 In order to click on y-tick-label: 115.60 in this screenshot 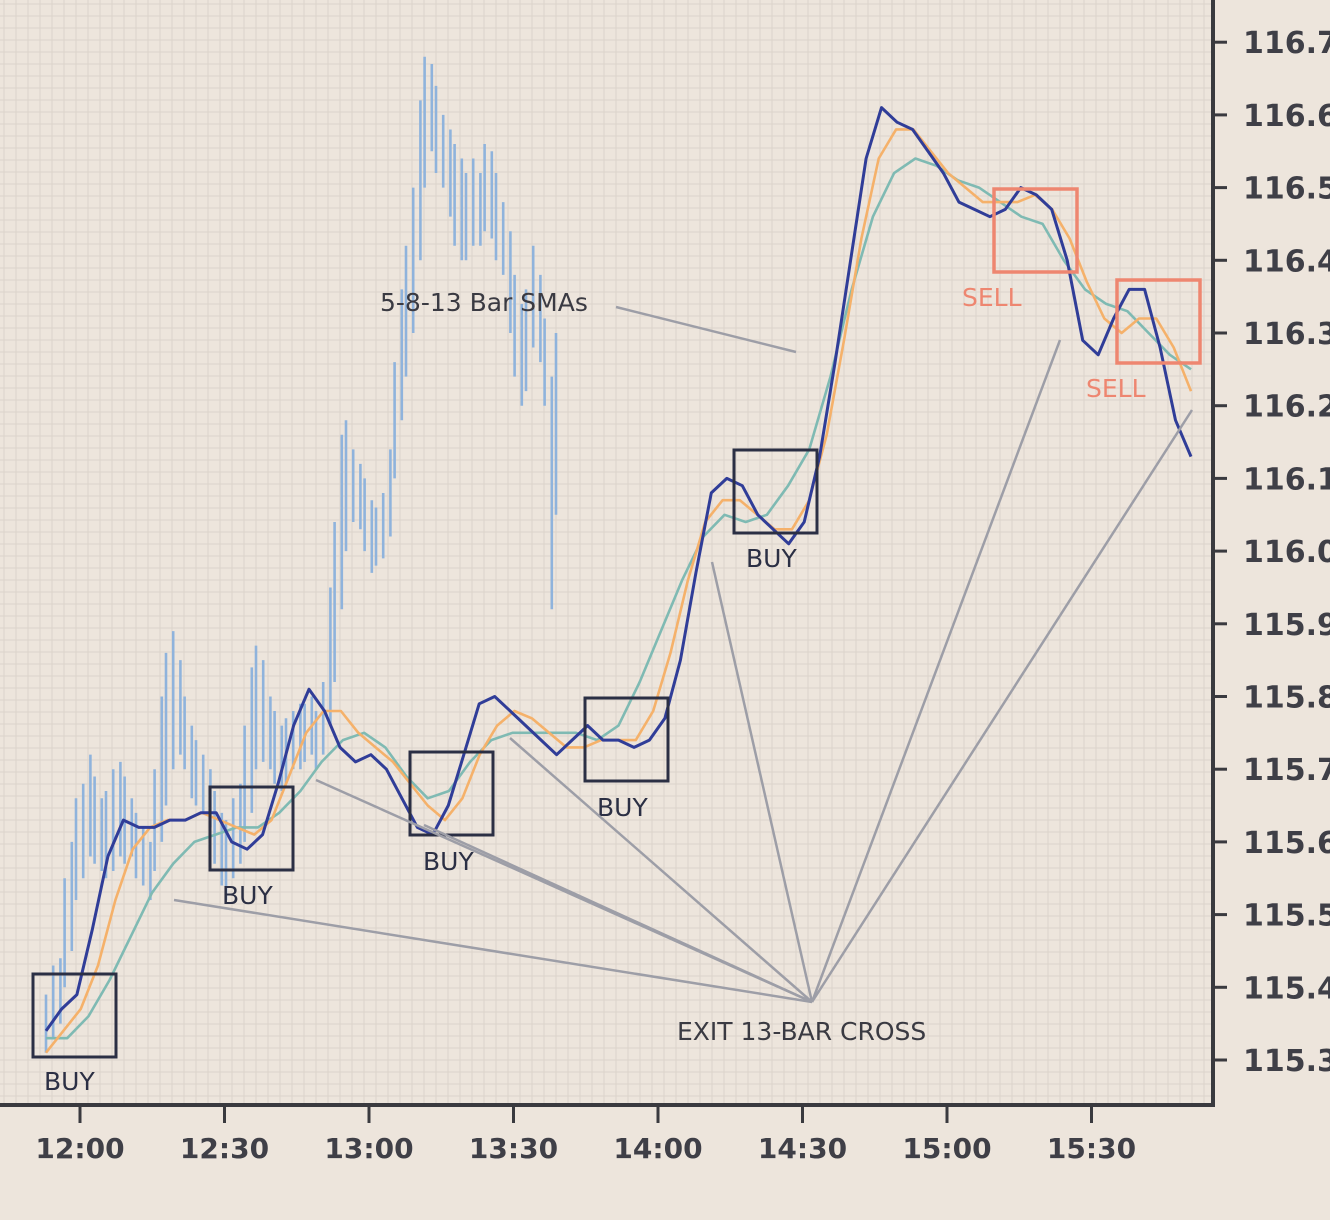, I will do `click(1286, 843)`.